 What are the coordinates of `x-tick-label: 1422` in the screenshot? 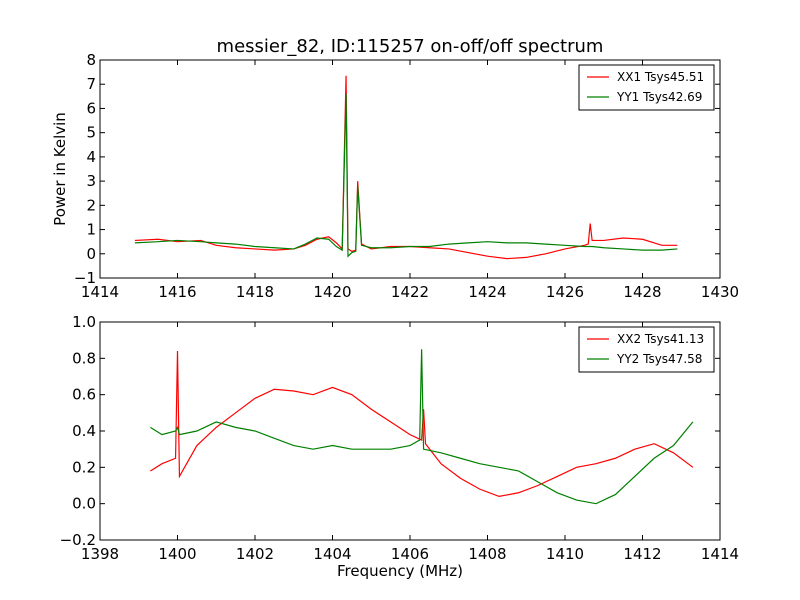 It's located at (410, 292).